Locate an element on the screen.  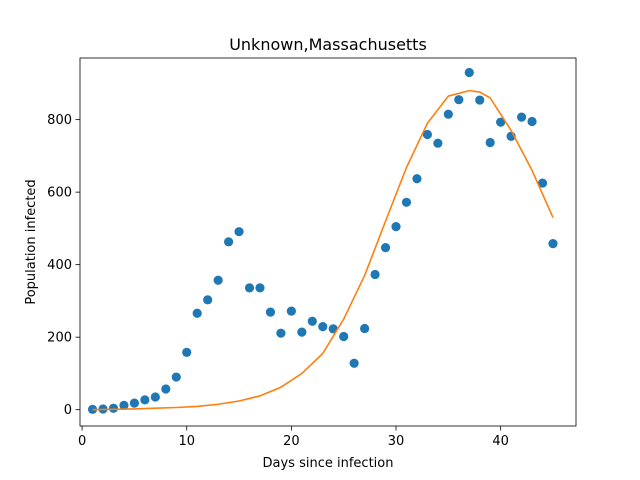
x-tick-label: 40 is located at coordinates (500, 441).